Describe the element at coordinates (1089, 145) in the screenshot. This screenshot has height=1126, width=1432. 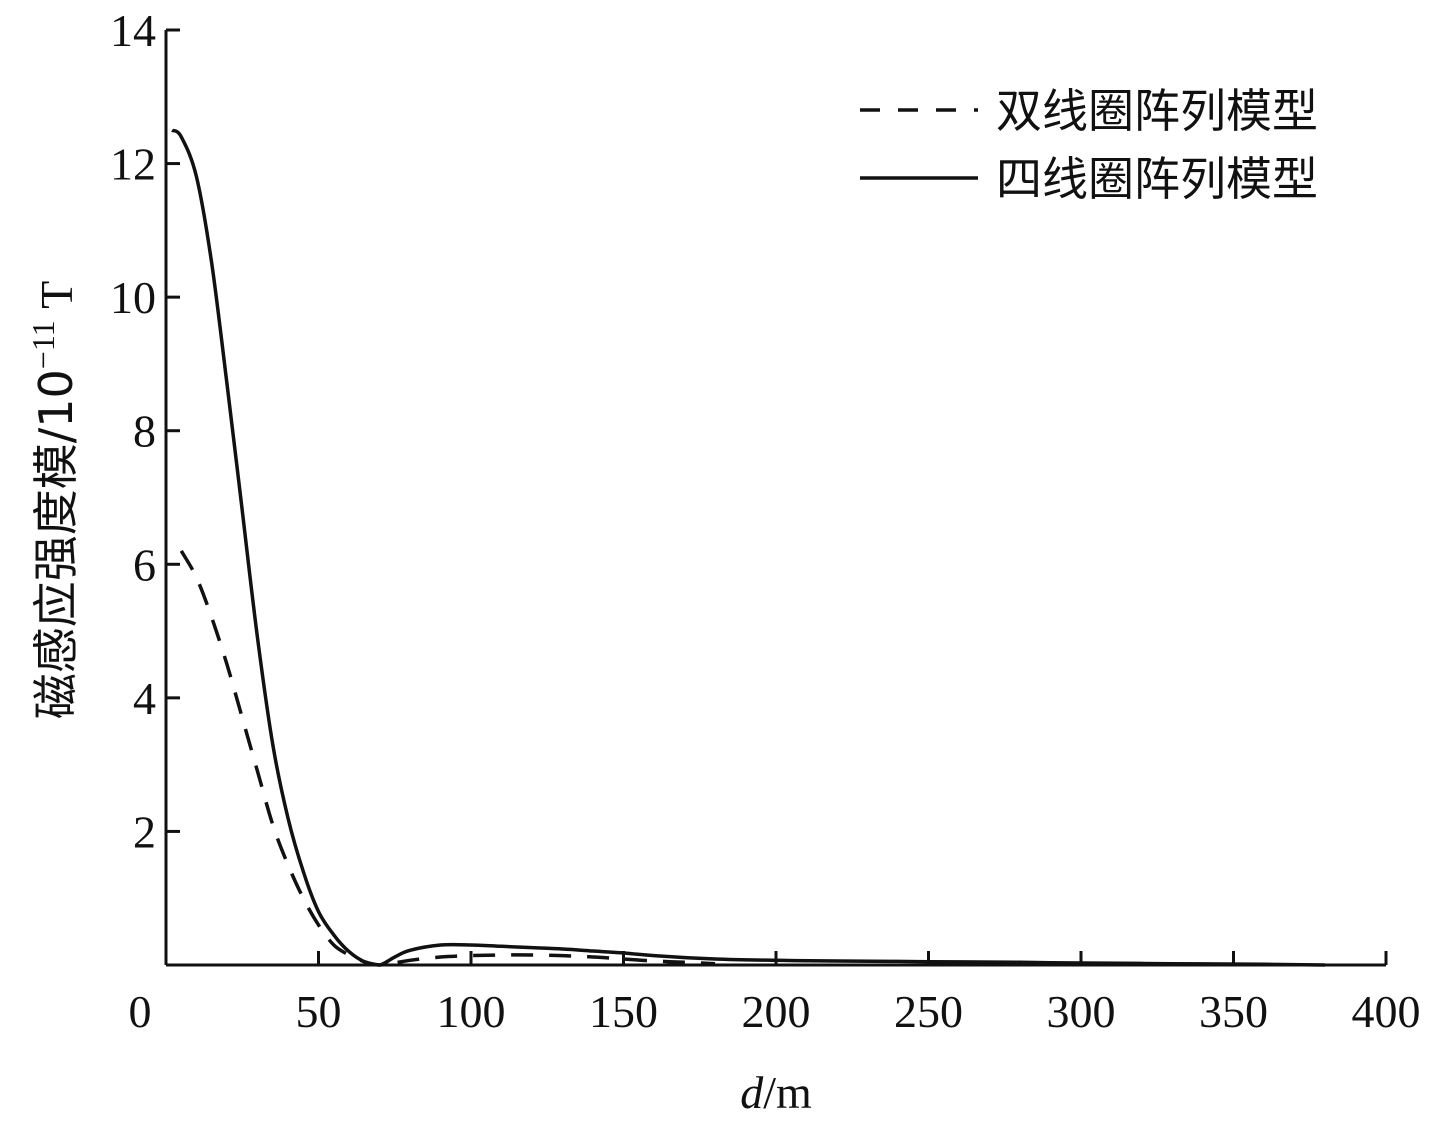
I see `legend: 双线圈阵列模型 四线圈阵列模型` at that location.